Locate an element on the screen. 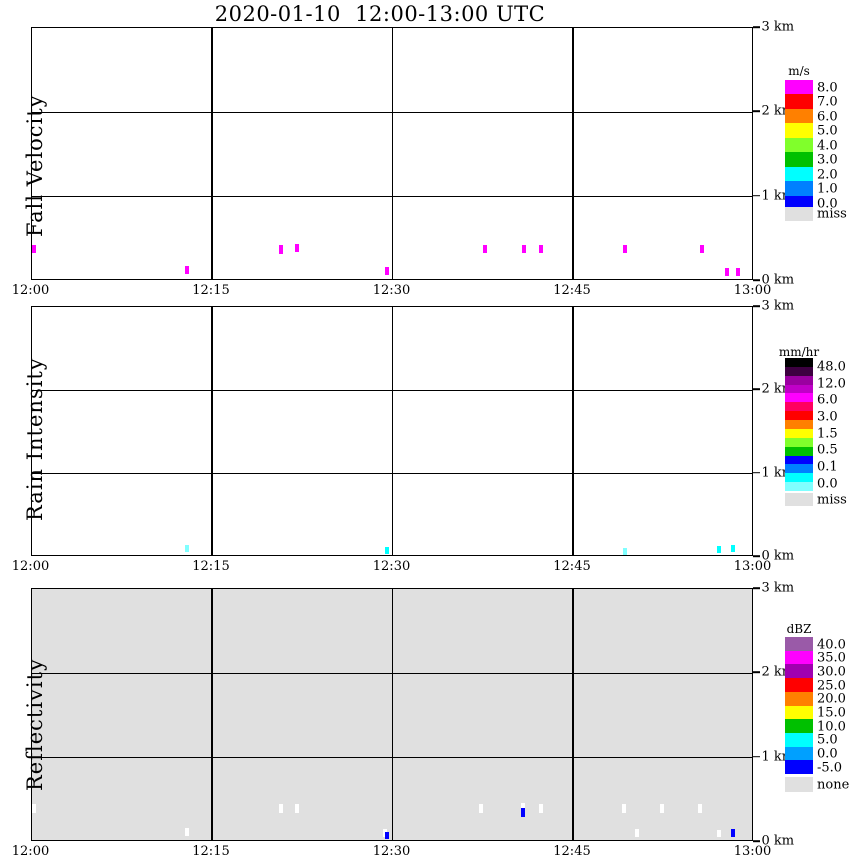  colorbar-tick-label: 4.0 is located at coordinates (827, 146).